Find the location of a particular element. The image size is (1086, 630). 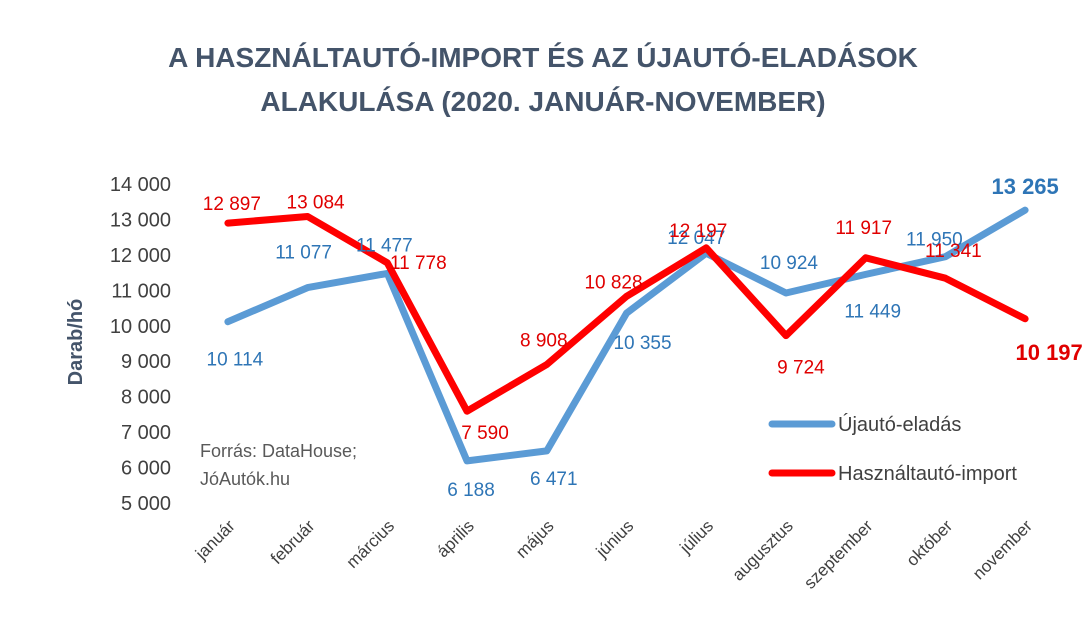

data-label-used-car-import: 11 341 is located at coordinates (953, 251).